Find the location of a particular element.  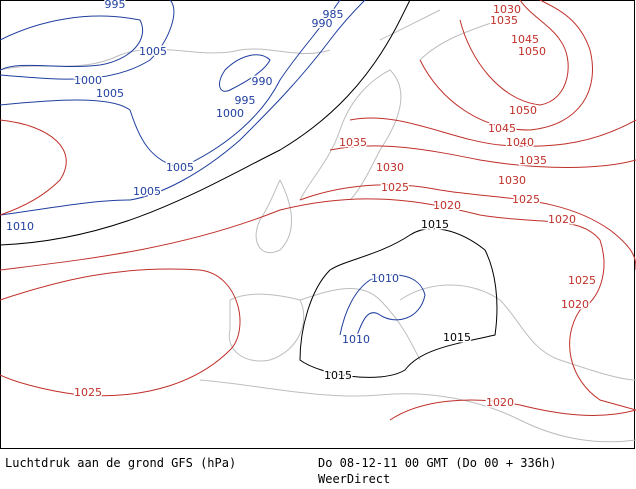

map-title: Luchtdruk aan de grond GFS (hPa) is located at coordinates (121, 463).